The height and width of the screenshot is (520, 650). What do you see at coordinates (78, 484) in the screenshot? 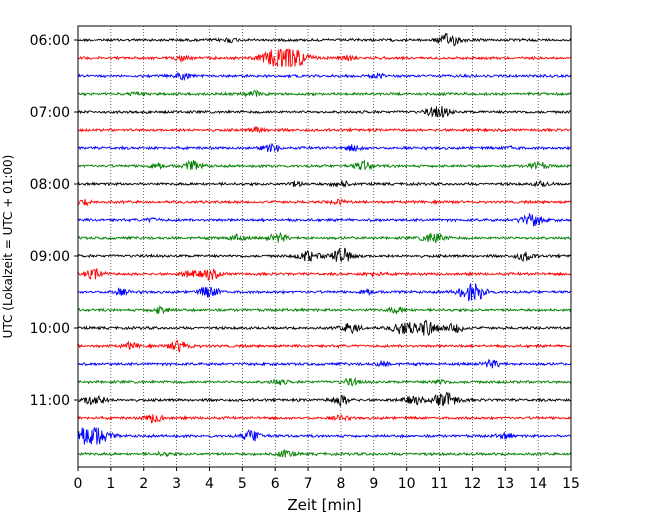
I see `x-tick-label: 0` at bounding box center [78, 484].